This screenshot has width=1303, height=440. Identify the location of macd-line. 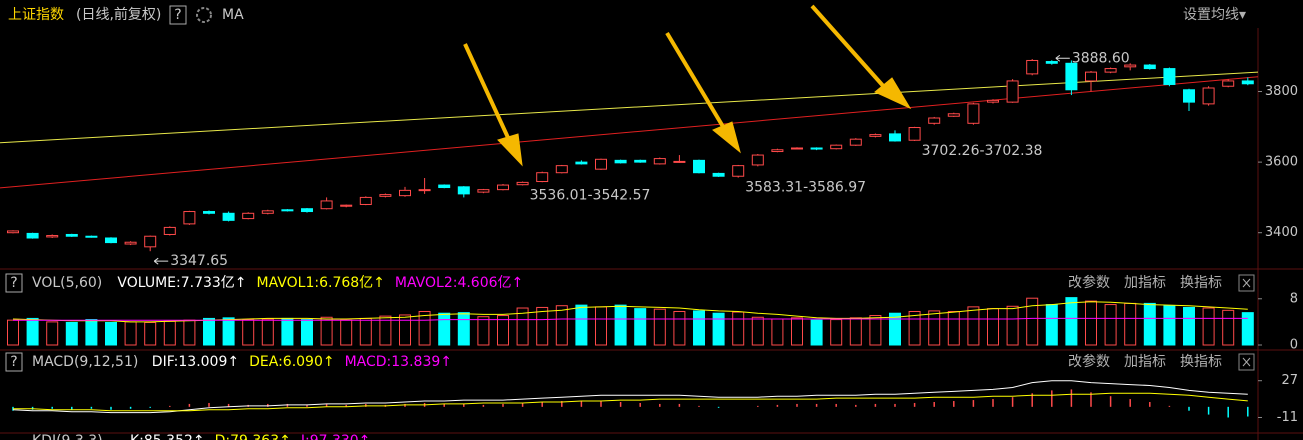
(630, 397).